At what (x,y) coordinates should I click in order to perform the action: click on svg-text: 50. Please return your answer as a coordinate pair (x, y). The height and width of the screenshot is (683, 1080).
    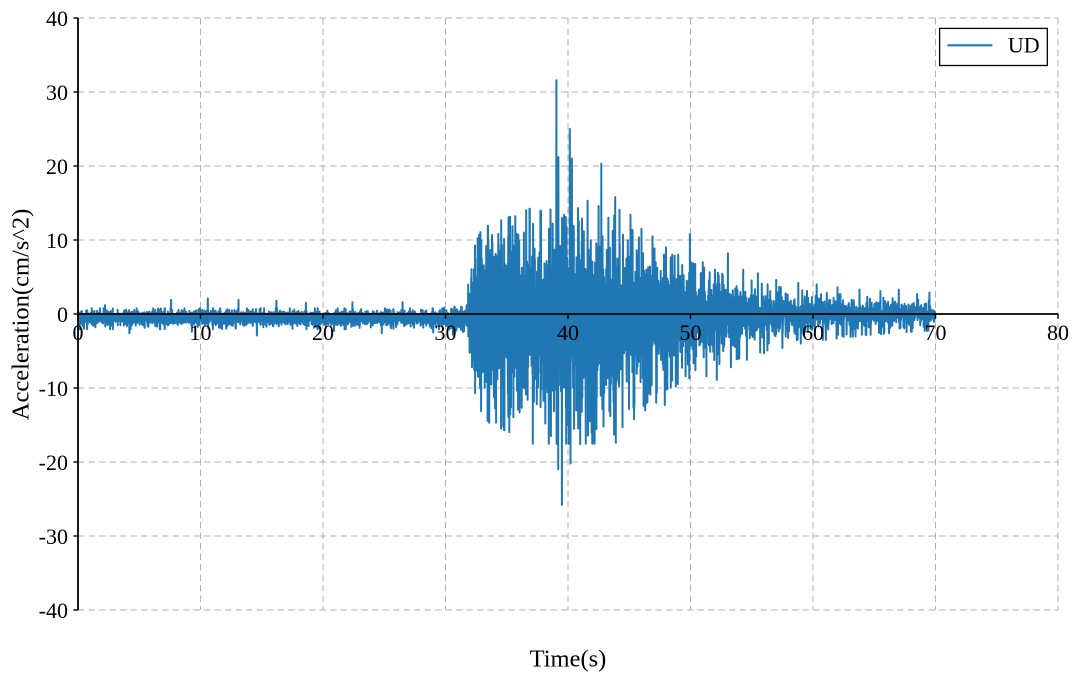
    Looking at the image, I should click on (691, 332).